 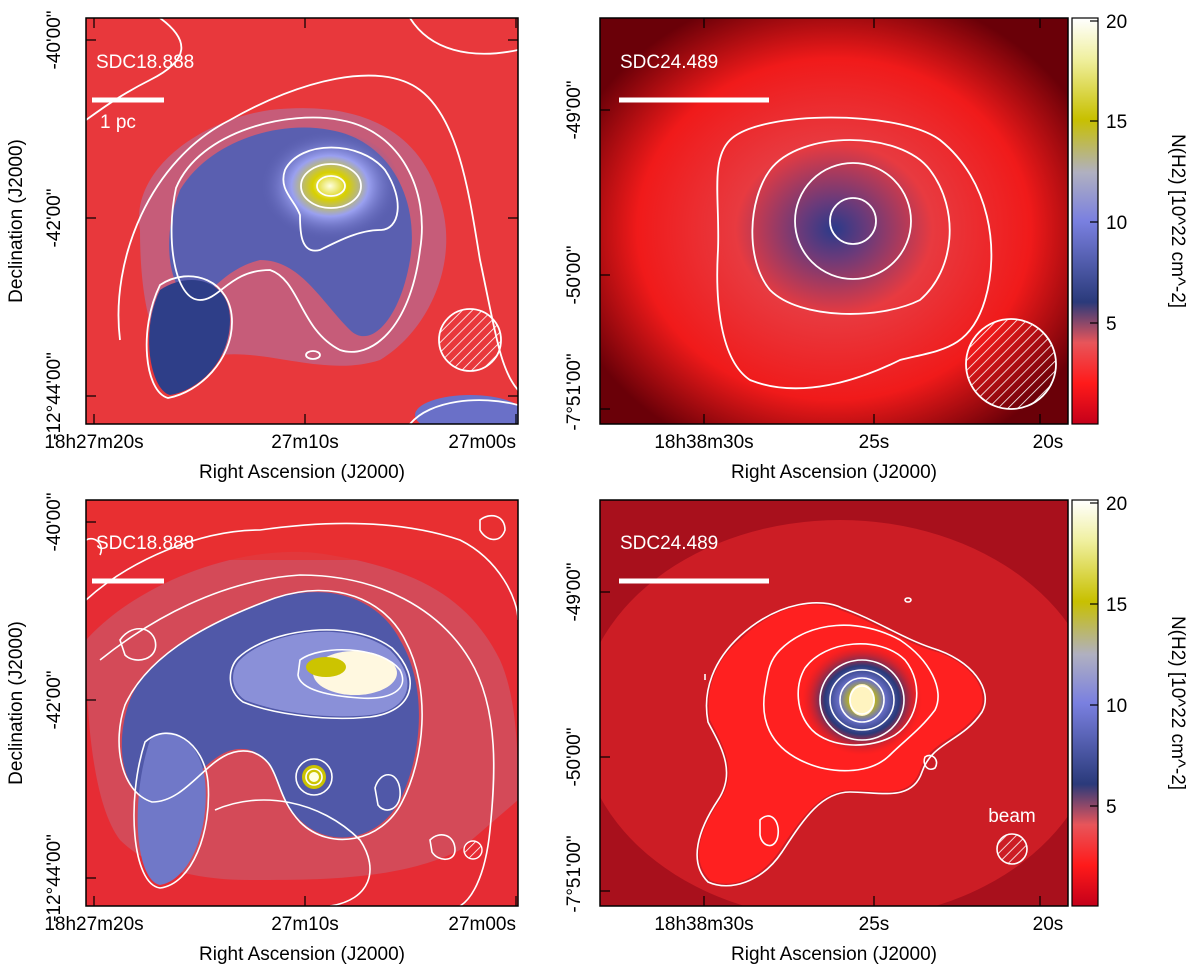 I want to click on panel-1-beam, so click(x=470, y=340).